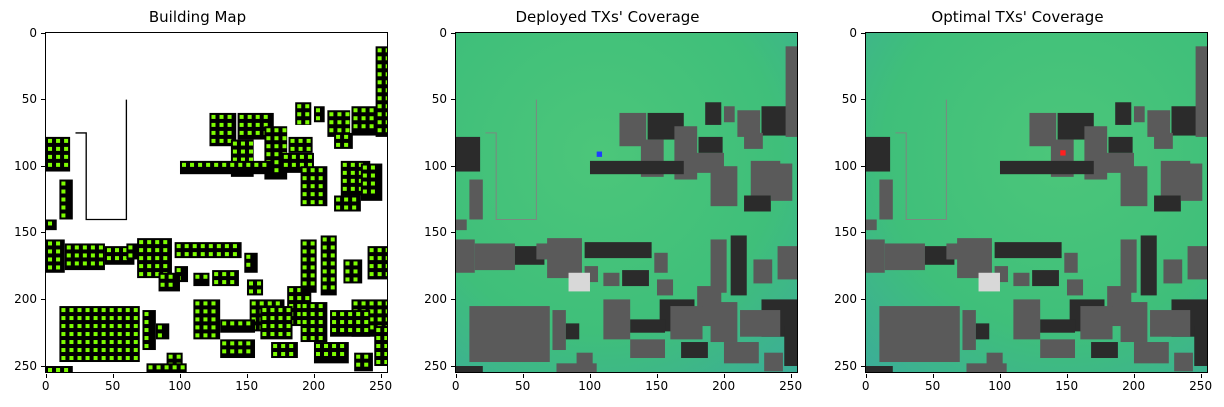 The height and width of the screenshot is (407, 1224). Describe the element at coordinates (845, 232) in the screenshot. I see `y-tick-label: 150` at that location.